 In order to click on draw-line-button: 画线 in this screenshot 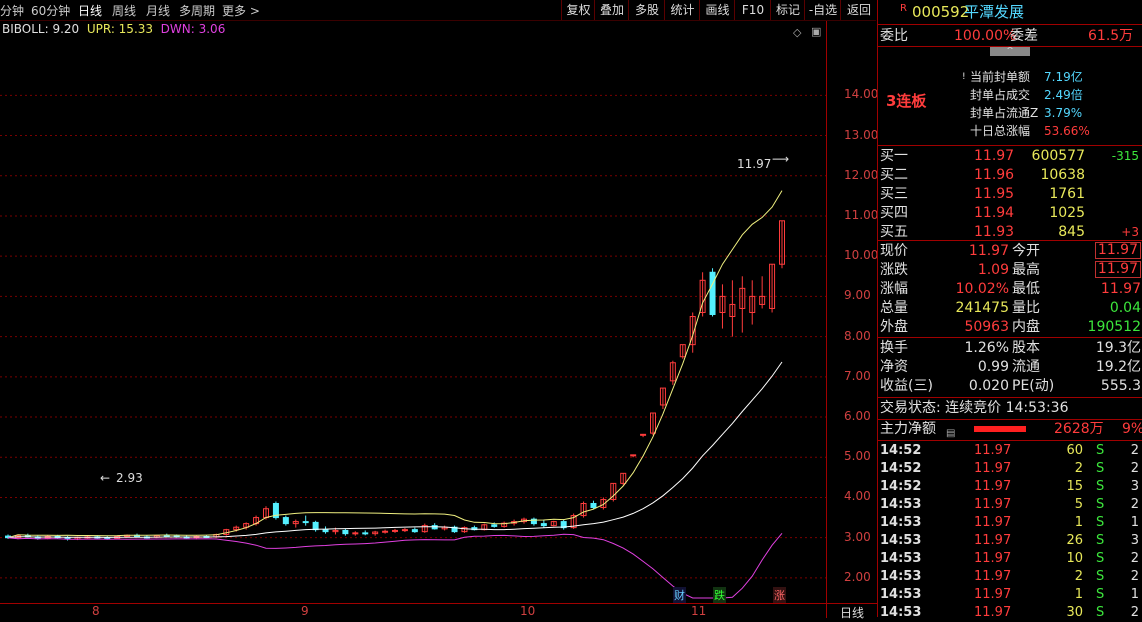, I will do `click(717, 10)`.